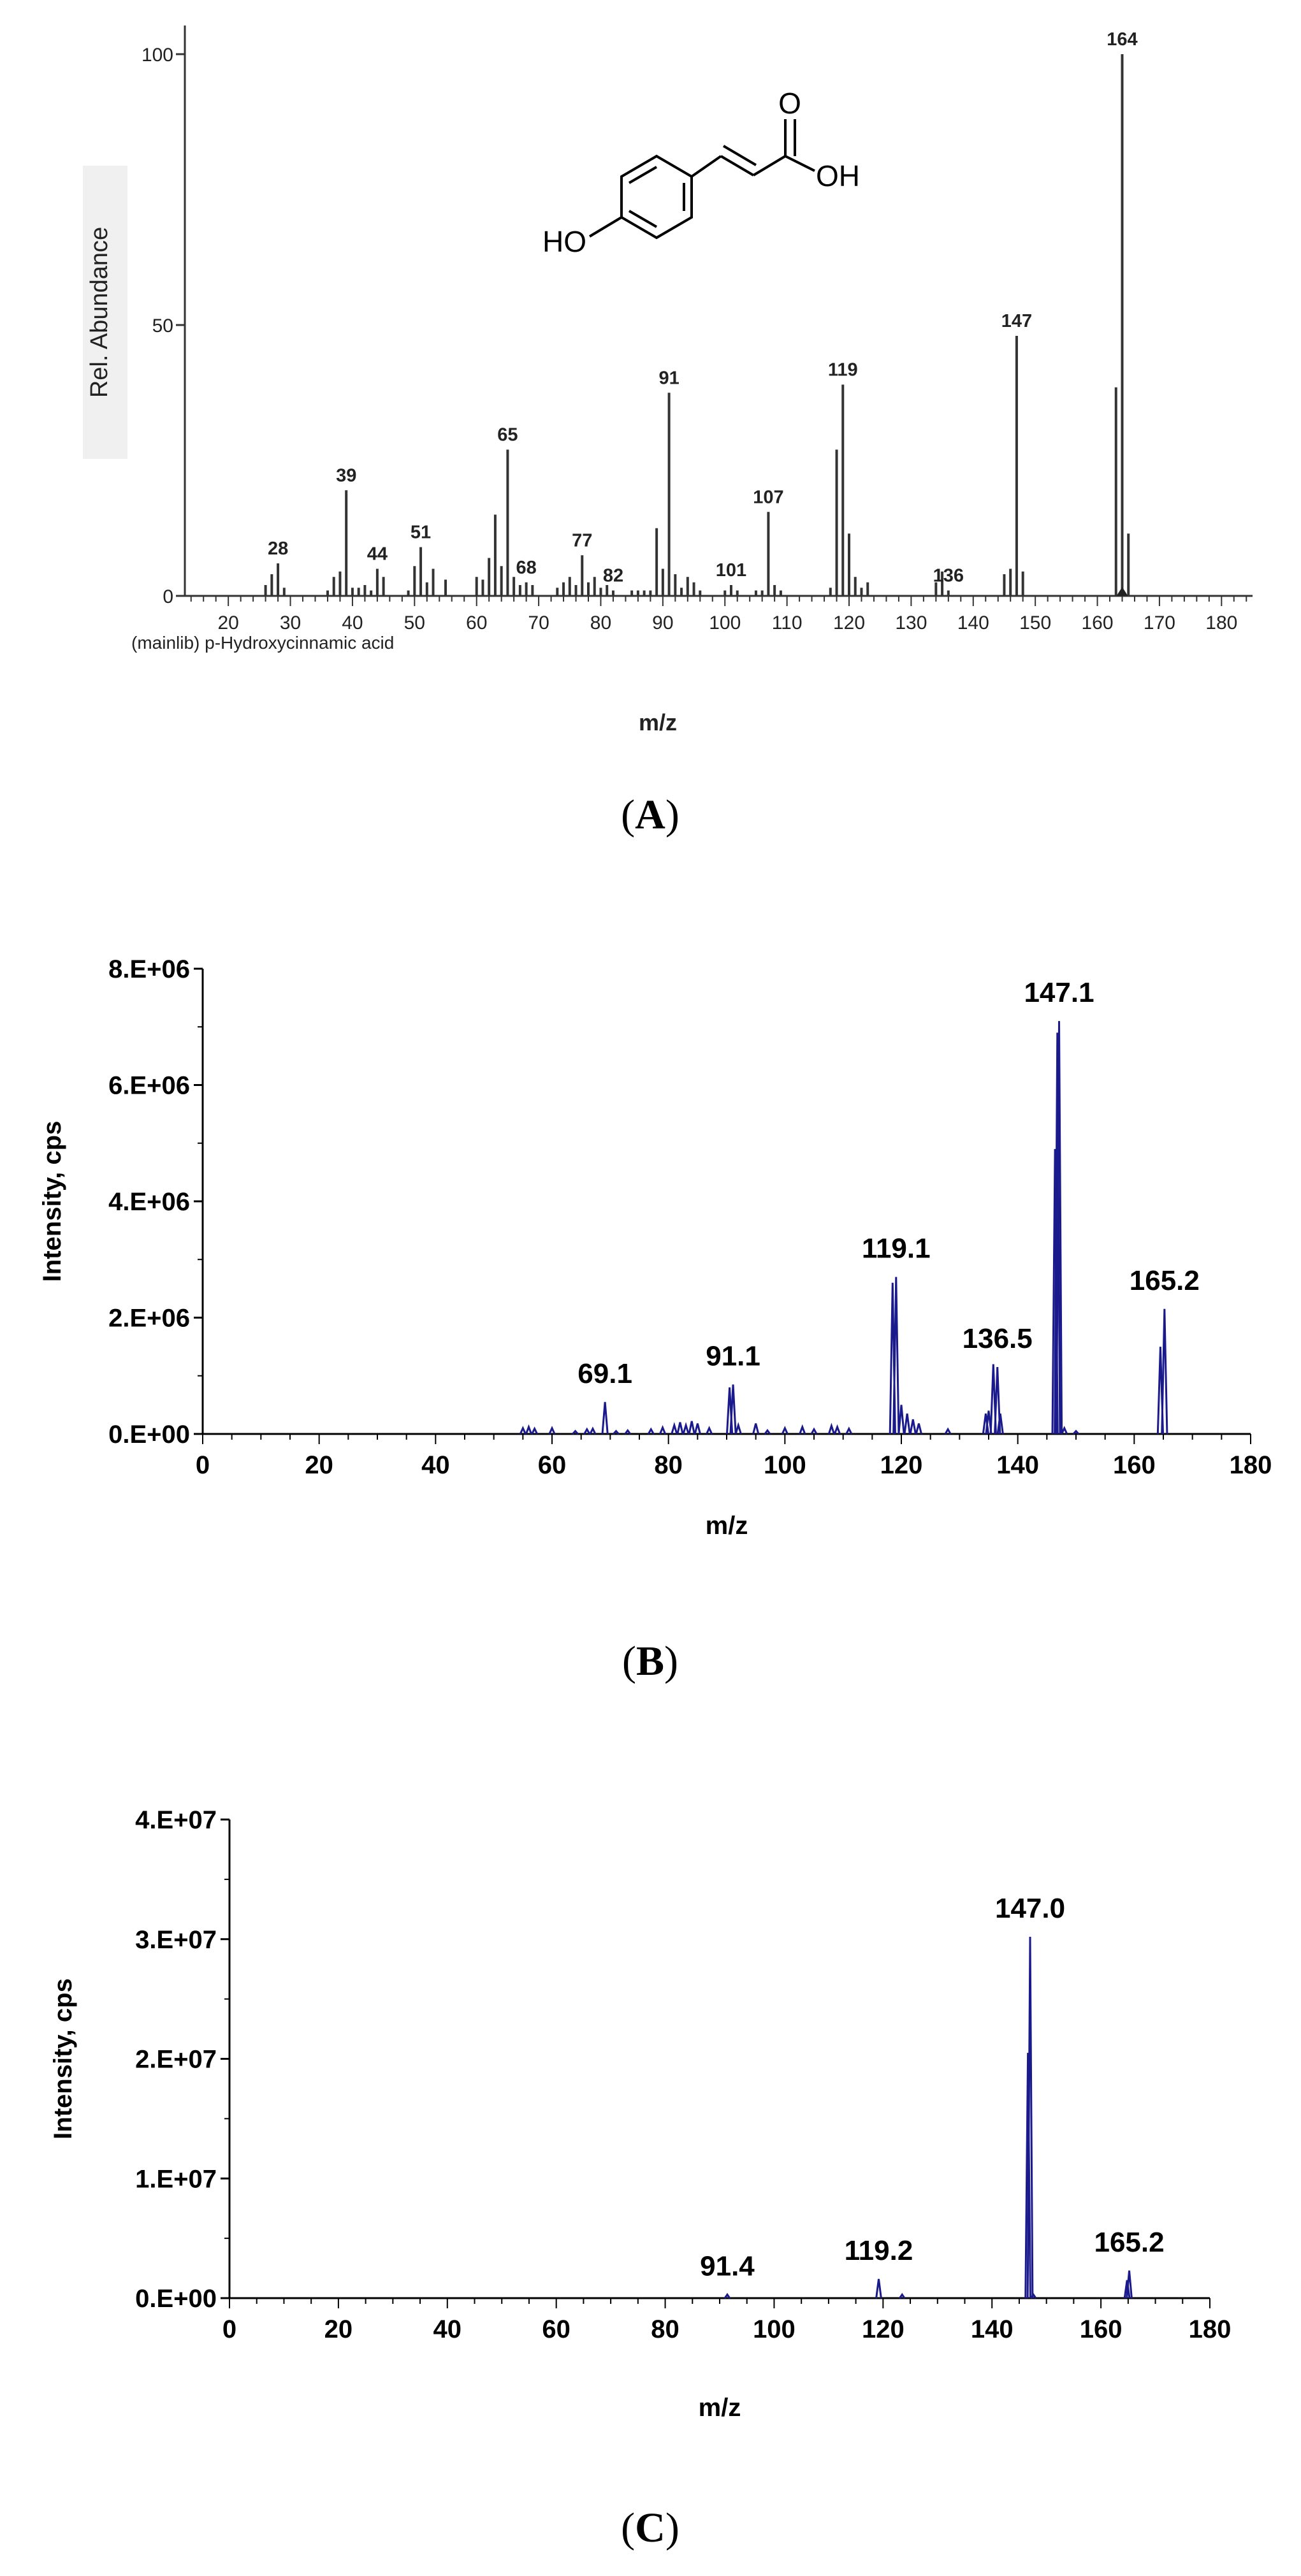  What do you see at coordinates (727, 2266) in the screenshot?
I see `peak-label: 91.4` at bounding box center [727, 2266].